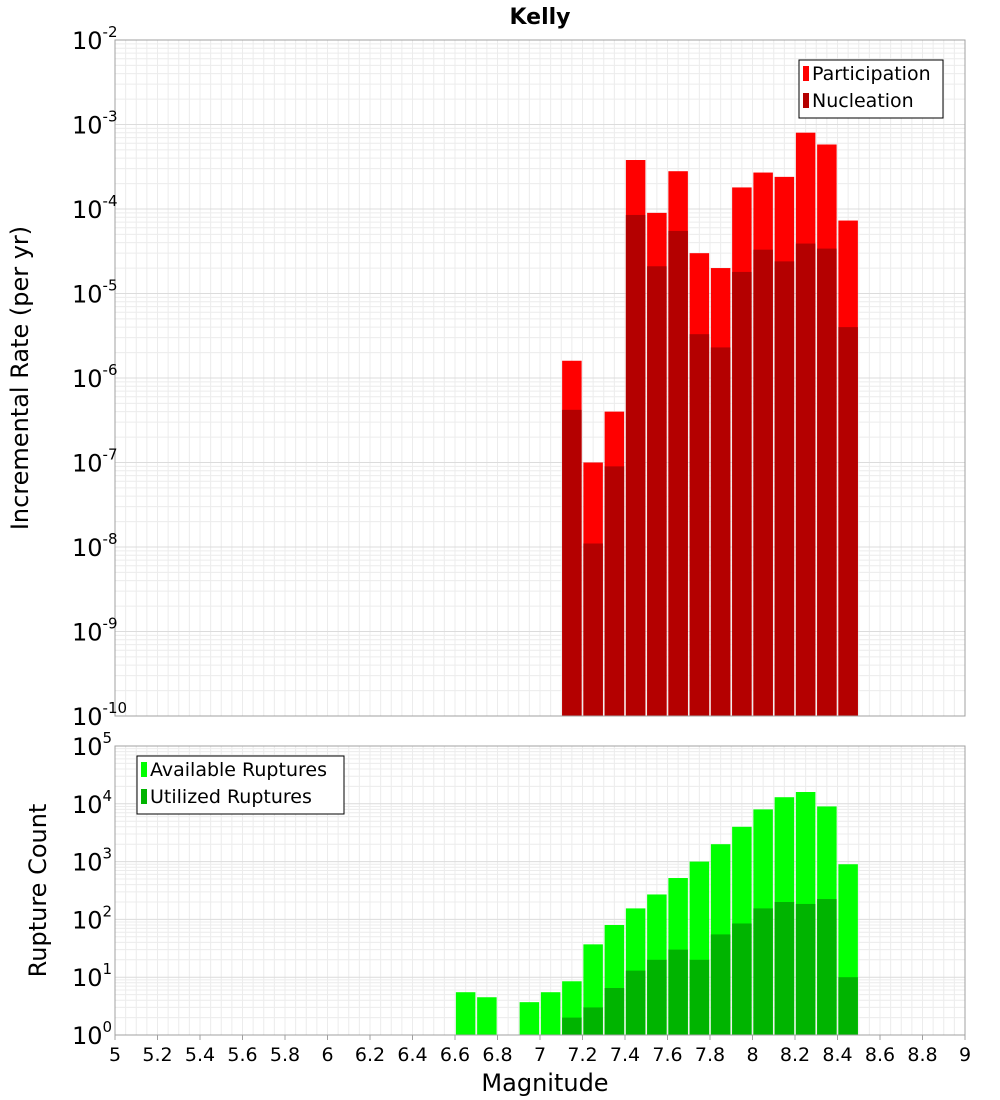  I want to click on y-tick-label: 10², so click(92, 918).